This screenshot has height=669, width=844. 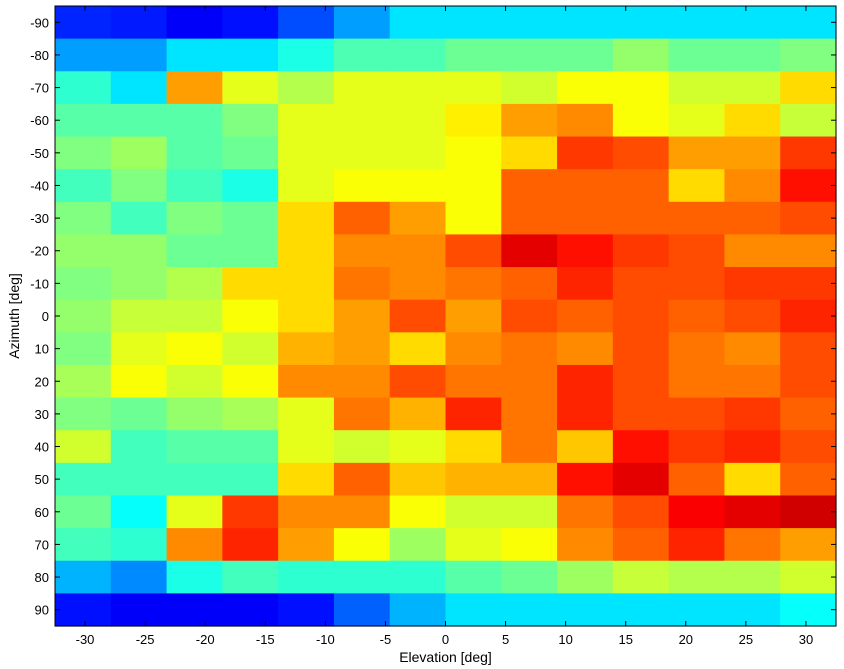 What do you see at coordinates (505, 639) in the screenshot?
I see `x-tick-label: 5` at bounding box center [505, 639].